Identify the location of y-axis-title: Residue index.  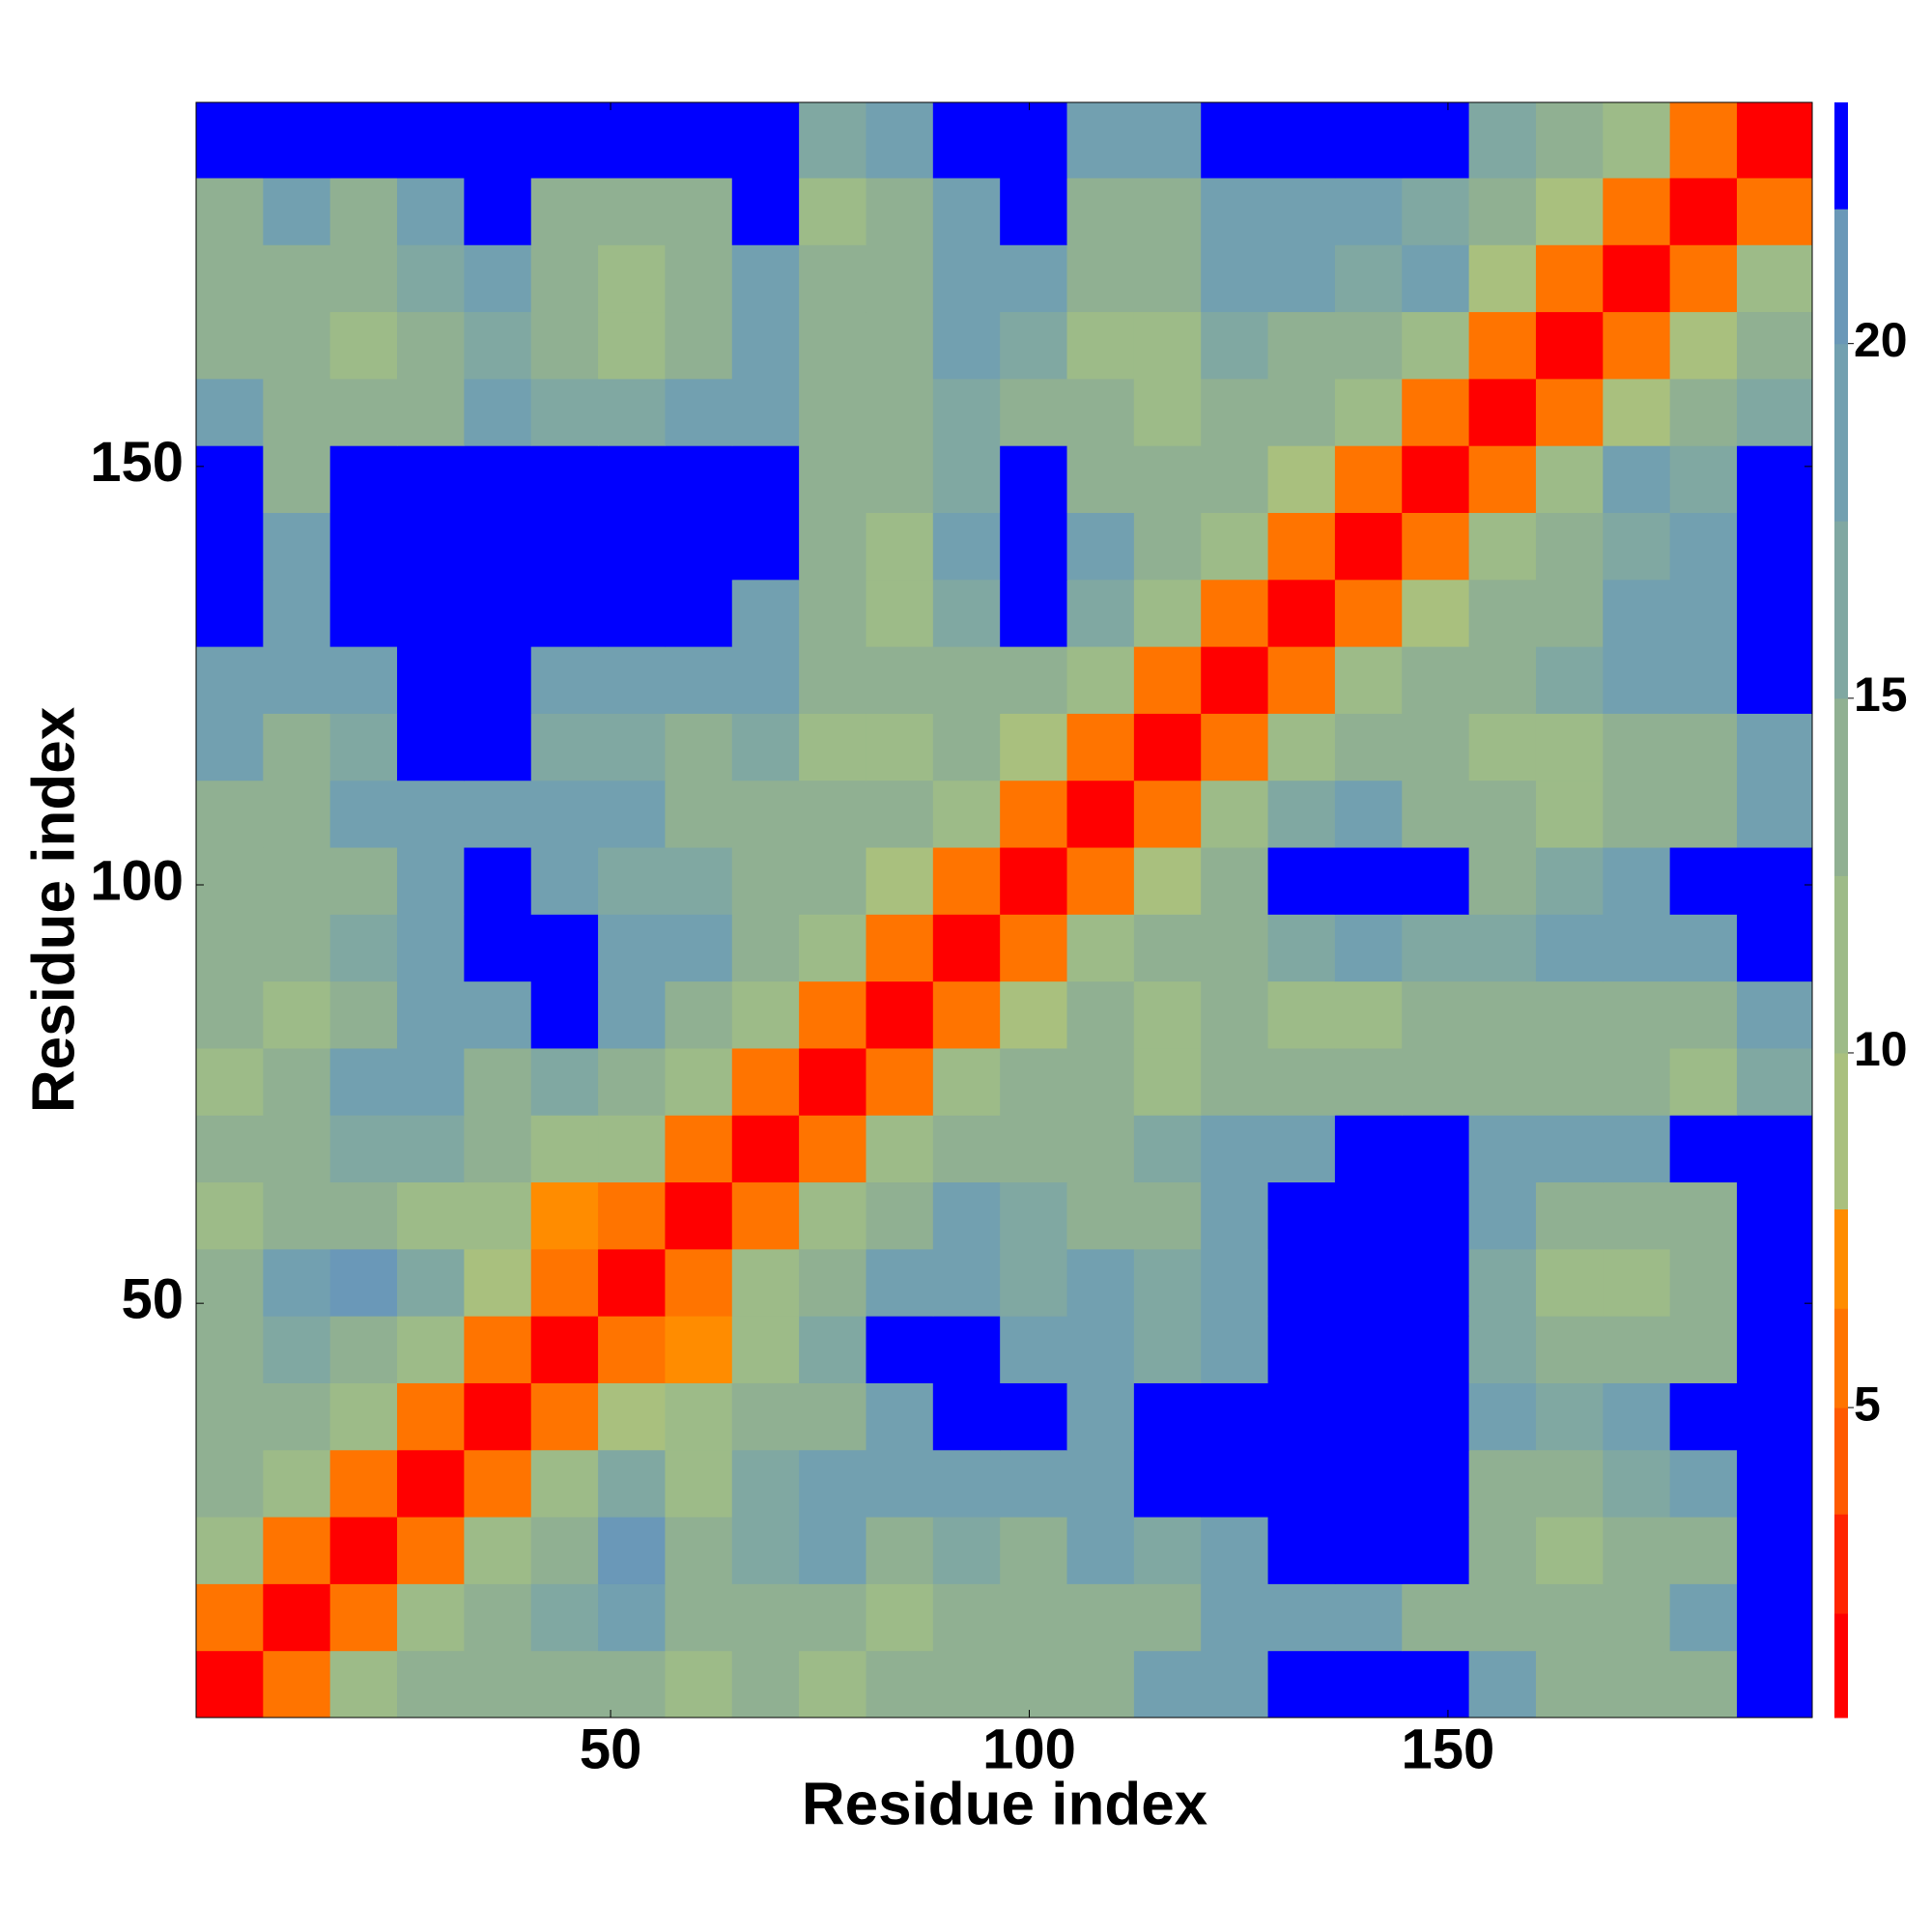
(53, 909).